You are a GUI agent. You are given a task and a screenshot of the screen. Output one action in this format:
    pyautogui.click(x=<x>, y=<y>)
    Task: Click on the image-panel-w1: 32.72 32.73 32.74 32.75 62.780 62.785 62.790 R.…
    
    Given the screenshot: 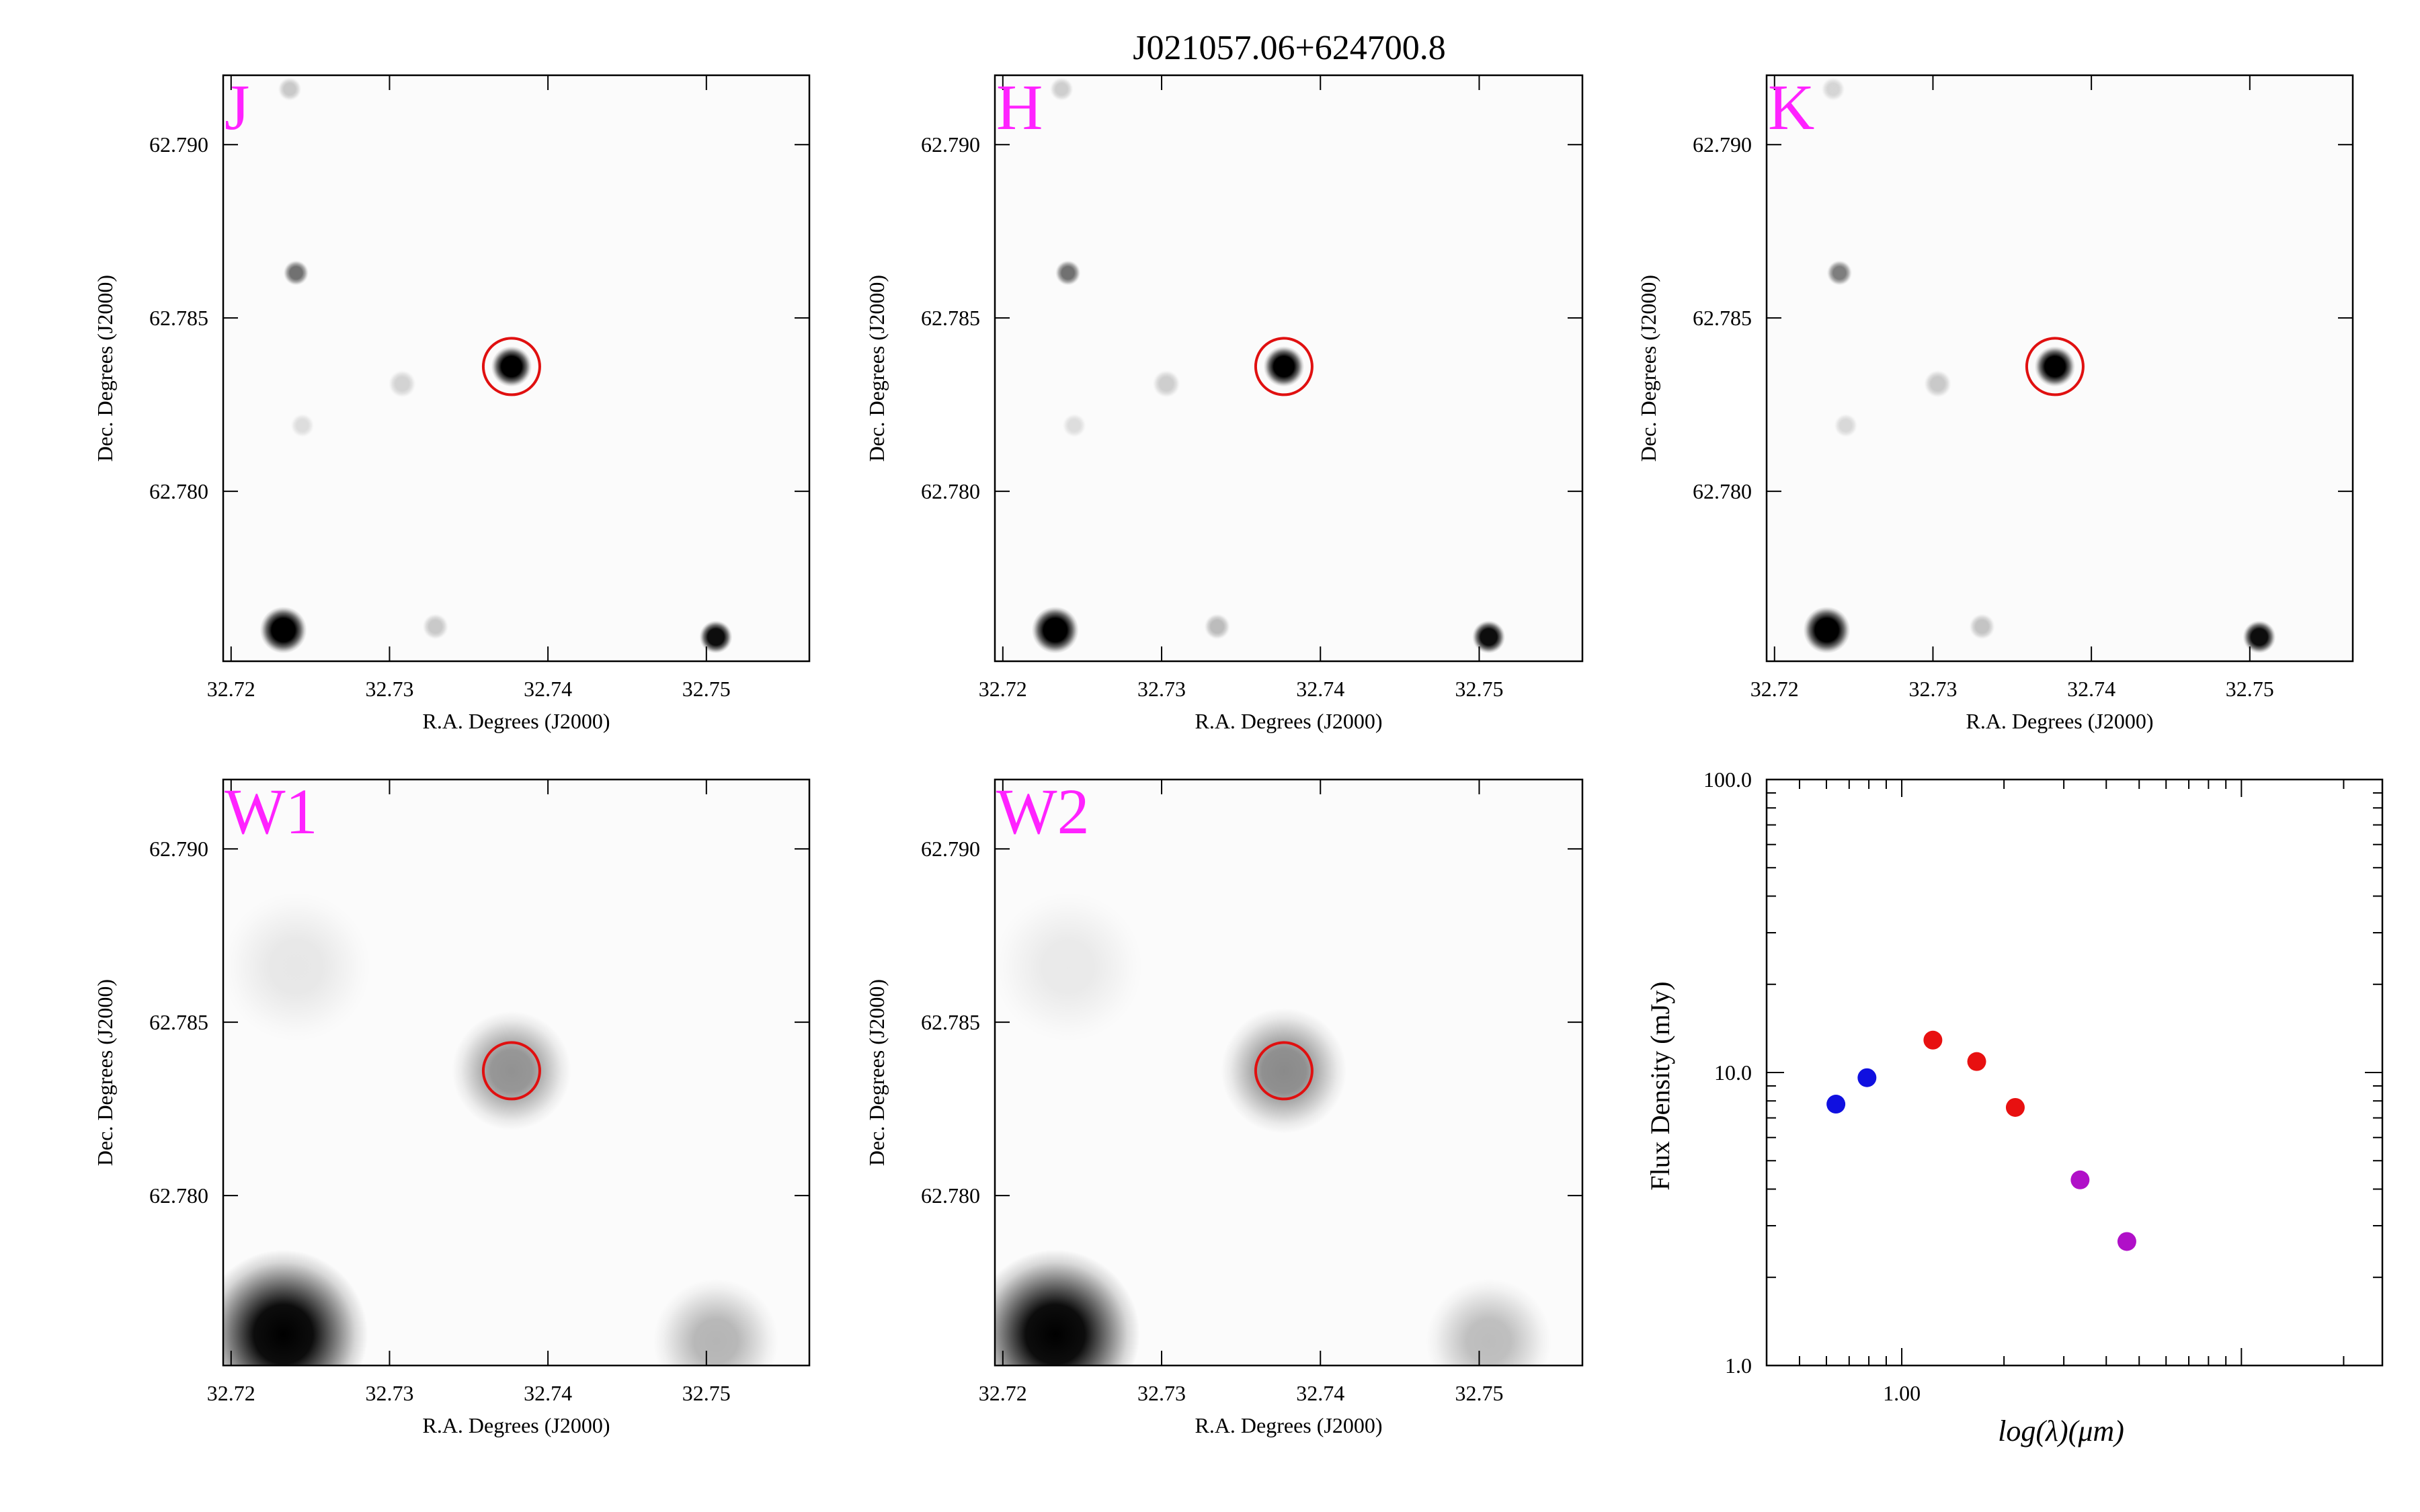 What is the action you would take?
    pyautogui.click(x=452, y=1106)
    